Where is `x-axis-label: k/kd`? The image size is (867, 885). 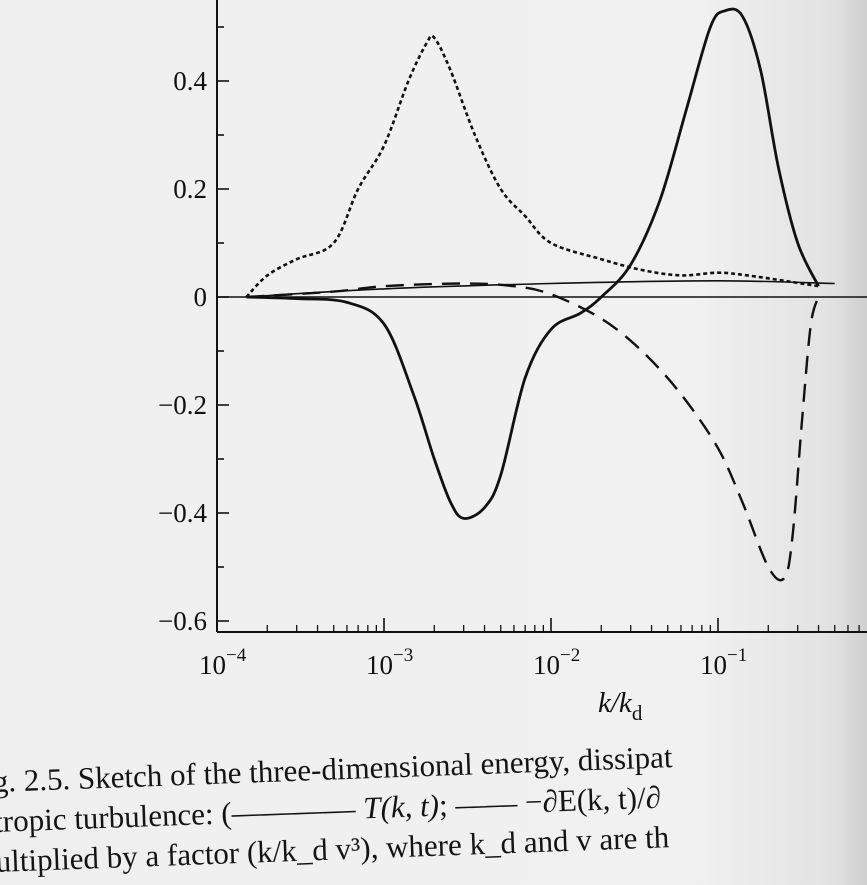
x-axis-label: k/kd is located at coordinates (620, 706).